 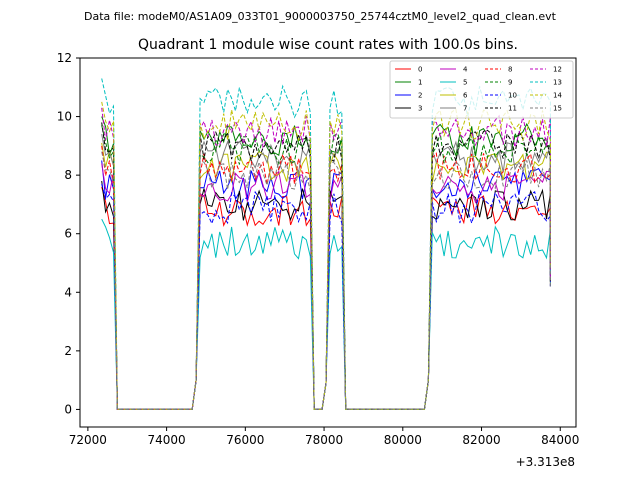 What do you see at coordinates (420, 96) in the screenshot?
I see `legend-label-2: 2` at bounding box center [420, 96].